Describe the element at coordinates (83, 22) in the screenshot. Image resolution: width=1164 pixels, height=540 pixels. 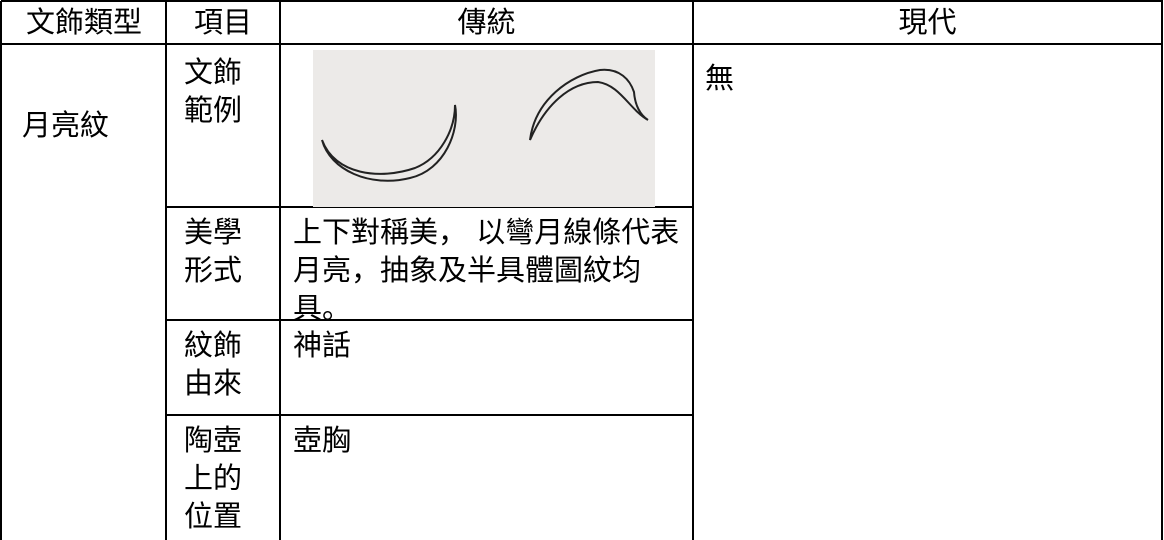
I see `header-cell: 文飾類型` at that location.